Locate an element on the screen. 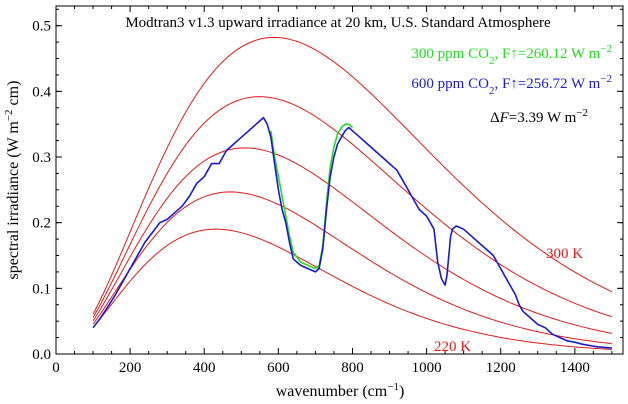 The width and height of the screenshot is (628, 404). x-tick-label: 400 is located at coordinates (204, 368).